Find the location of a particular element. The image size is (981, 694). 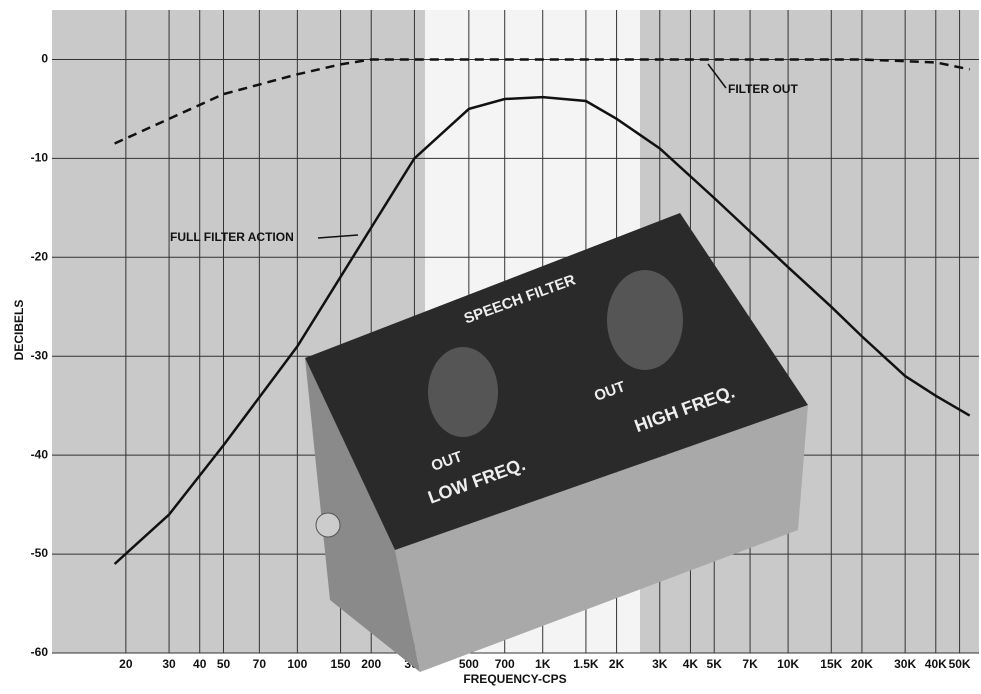

x-tick-label: 1.5K is located at coordinates (586, 664).